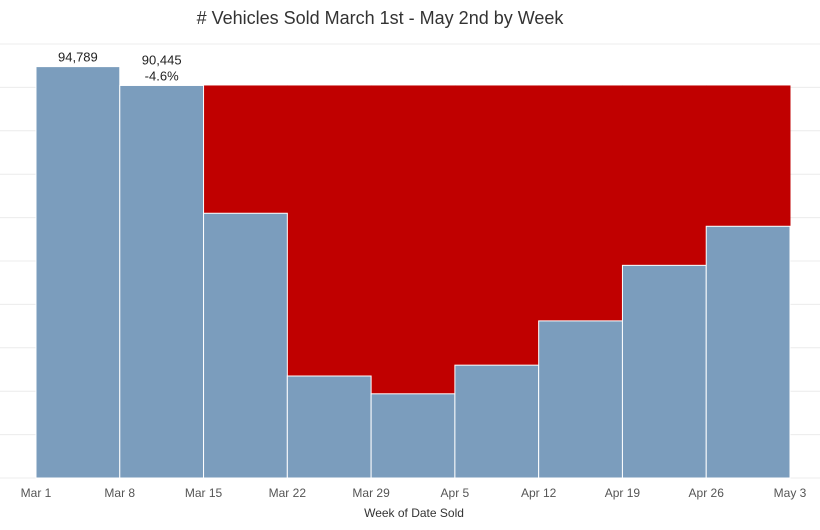 The image size is (820, 530). I want to click on data-labels: 94,789 90,445-4.6%, so click(120, 67).